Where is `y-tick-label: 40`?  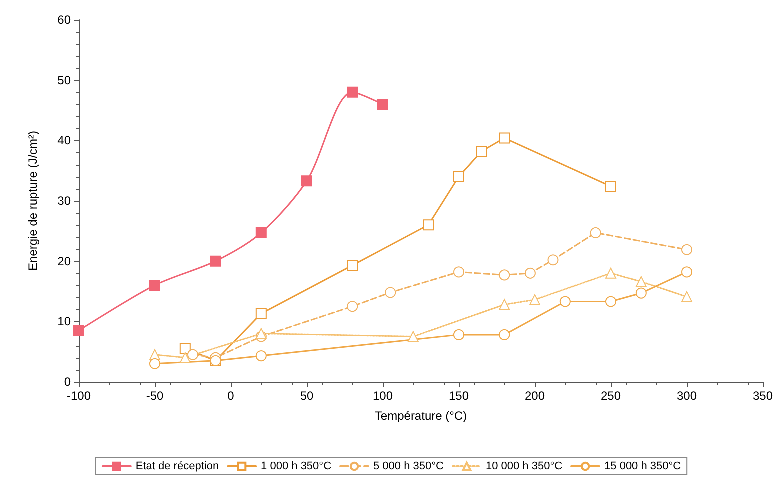 y-tick-label: 40 is located at coordinates (65, 141).